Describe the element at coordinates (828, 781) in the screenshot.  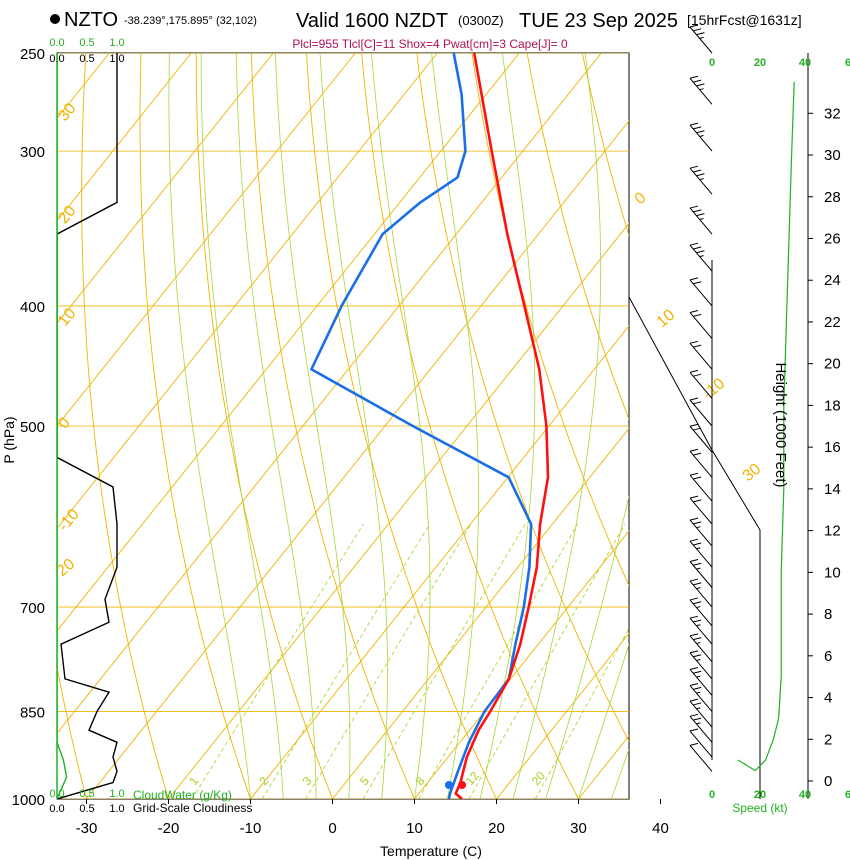
I see `height-tick-label: 0` at that location.